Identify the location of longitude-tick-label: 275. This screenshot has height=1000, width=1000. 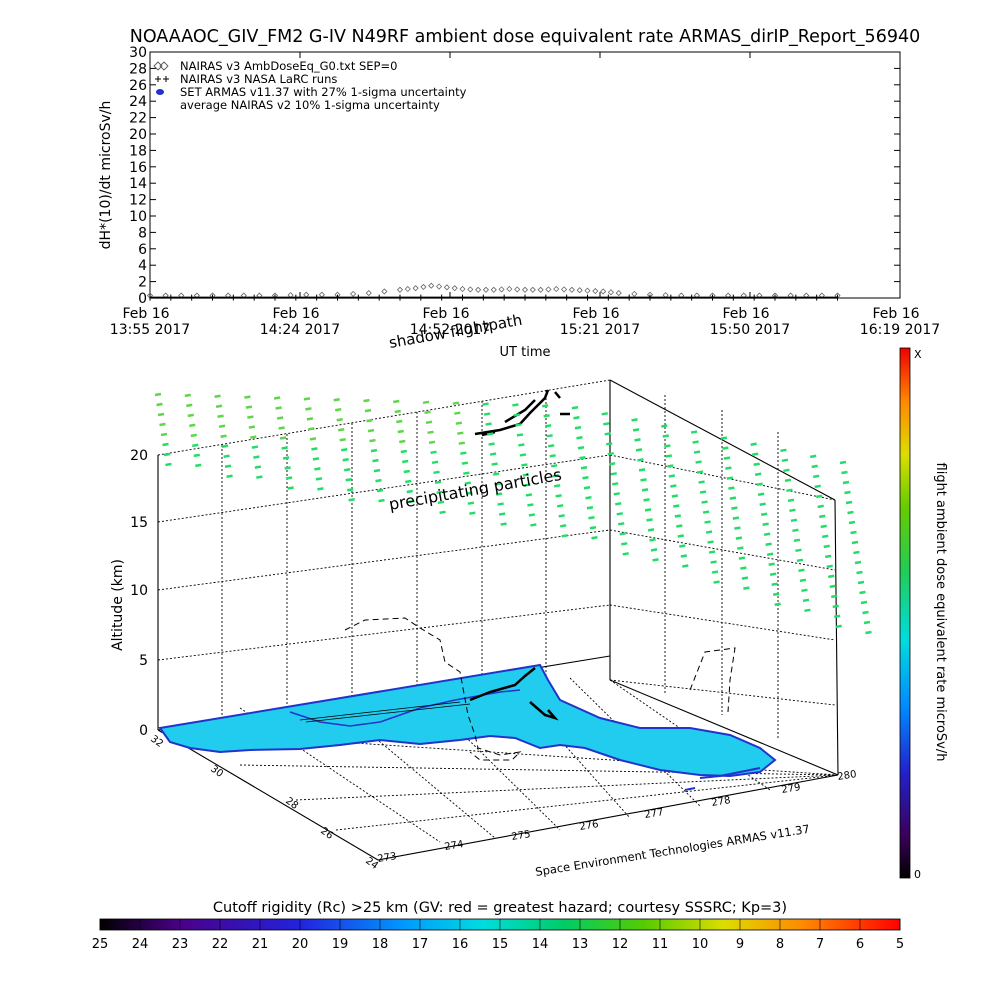
(521, 836).